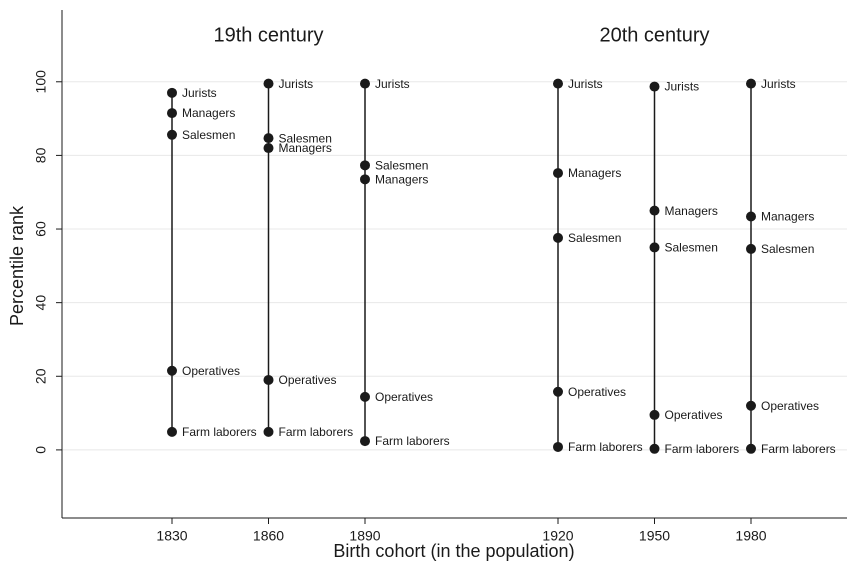 The image size is (849, 565). I want to click on x-tick-label: 1830, so click(171, 536).